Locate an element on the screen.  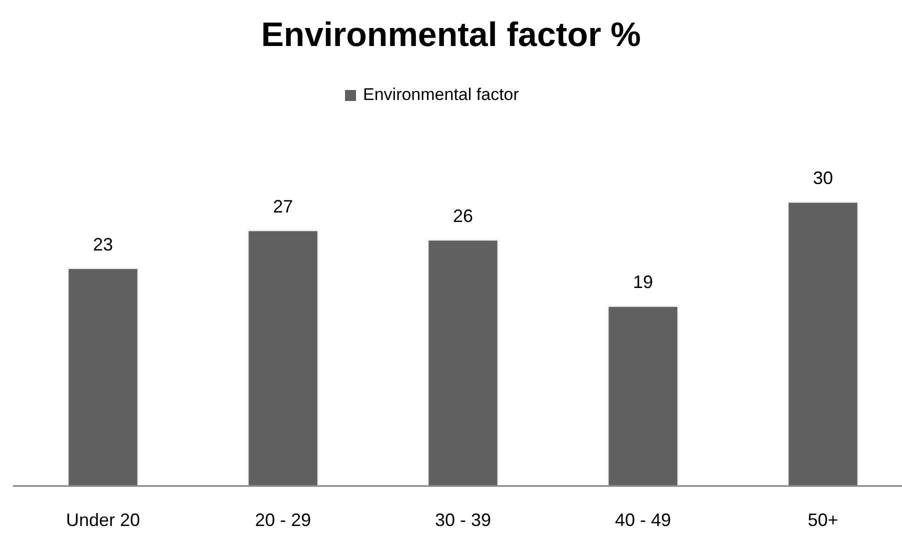
data-label: 26 is located at coordinates (463, 216).